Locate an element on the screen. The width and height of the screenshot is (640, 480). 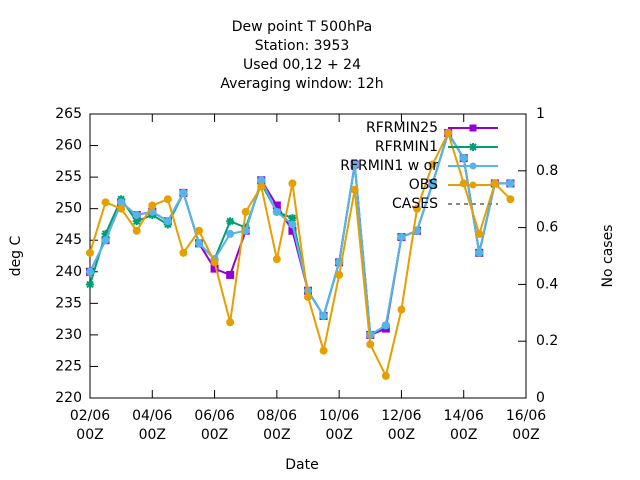
x-tick-label: 02/06 is located at coordinates (90, 416).